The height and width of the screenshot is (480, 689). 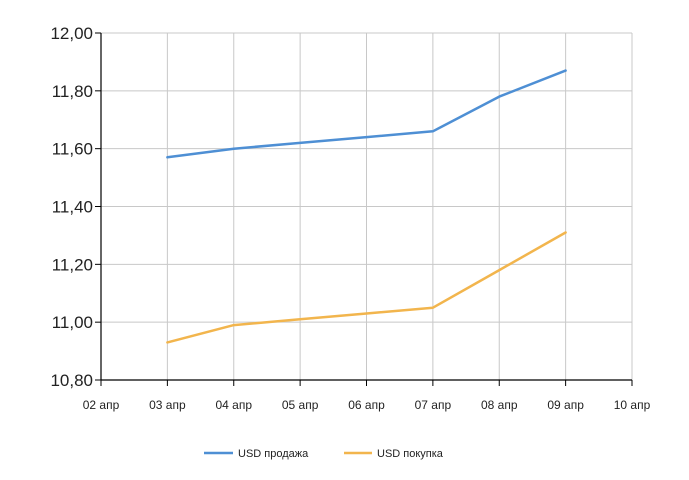 What do you see at coordinates (72, 149) in the screenshot?
I see `y-tick-label: 11,60` at bounding box center [72, 149].